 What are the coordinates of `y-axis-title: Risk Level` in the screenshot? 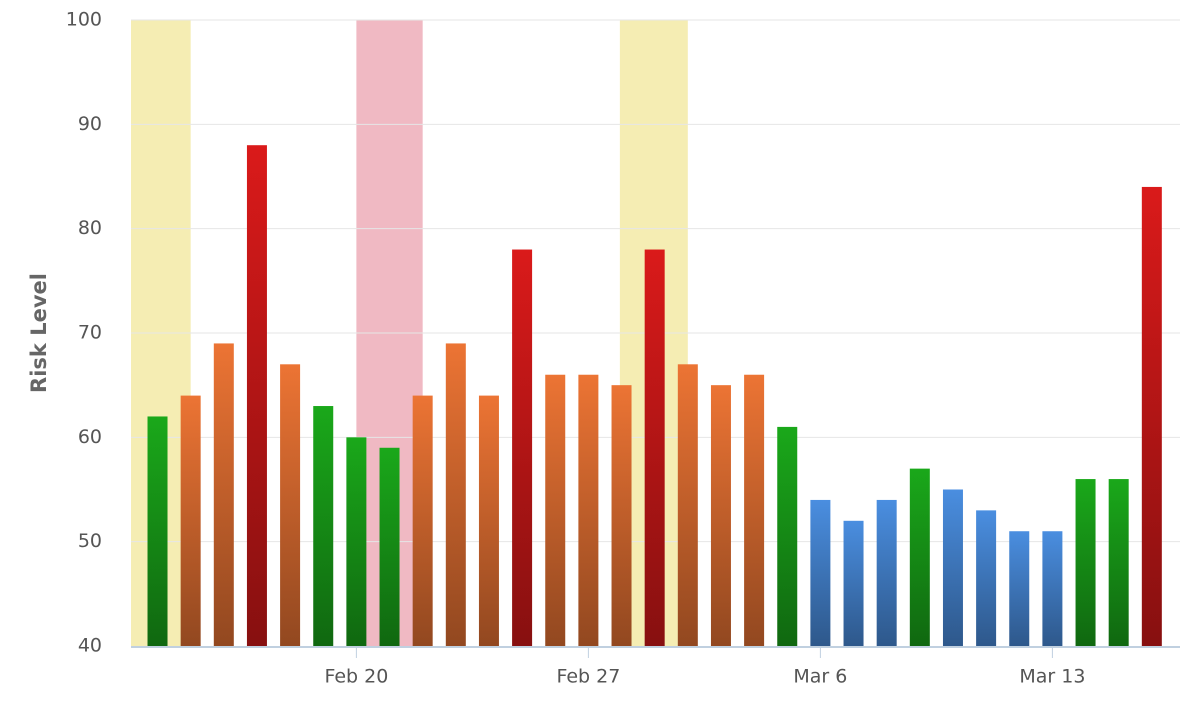 It's located at (39, 333).